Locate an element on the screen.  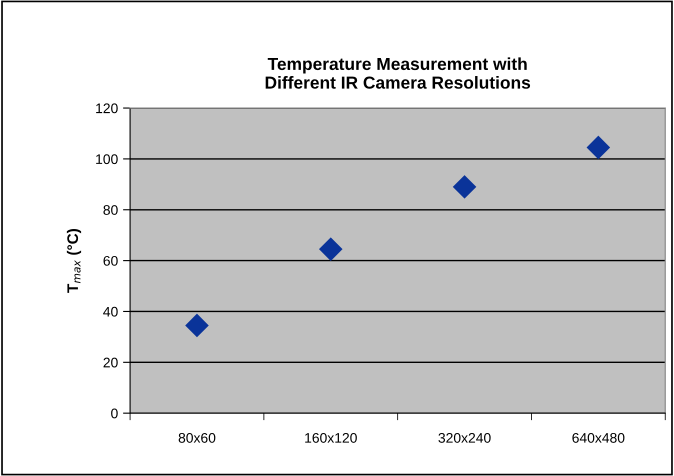
y-tick-label: 120 is located at coordinates (107, 108).